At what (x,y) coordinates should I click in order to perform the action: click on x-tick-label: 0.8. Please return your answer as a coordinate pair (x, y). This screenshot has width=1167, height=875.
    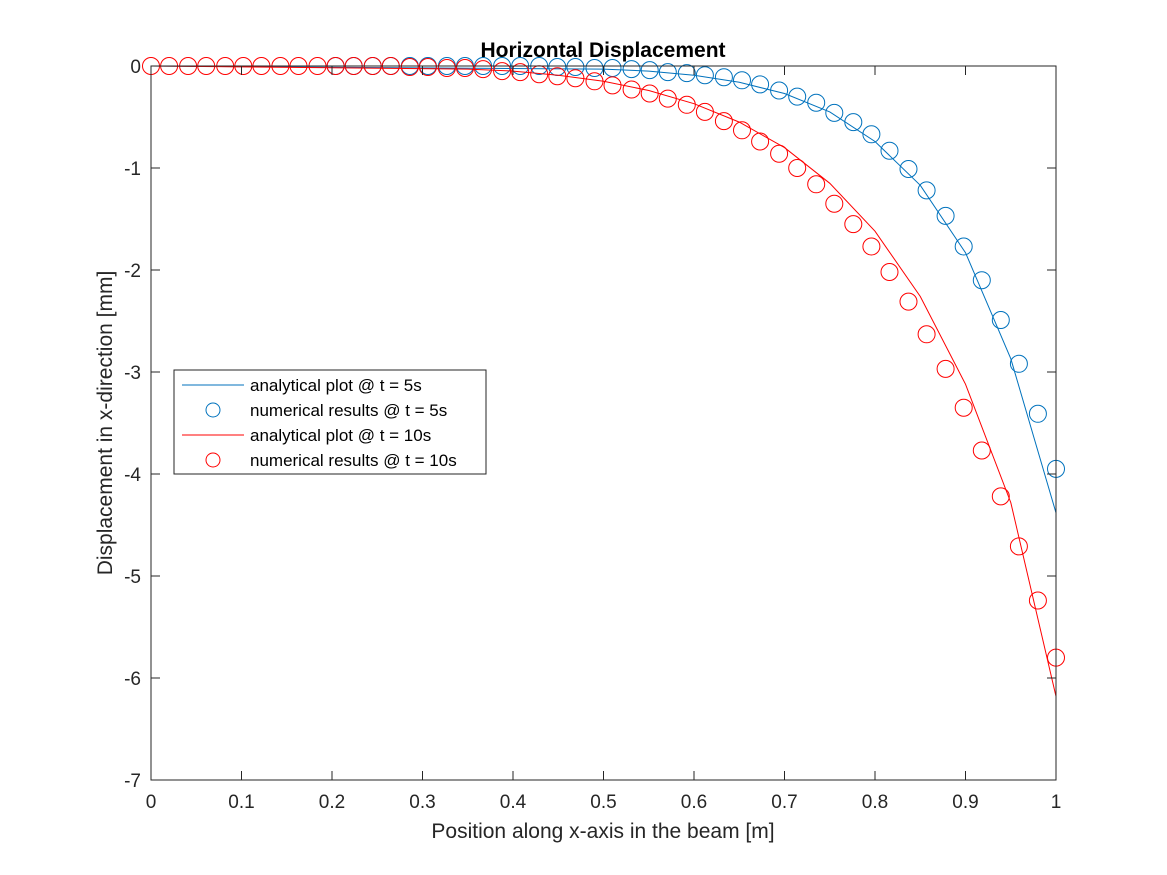
    Looking at the image, I should click on (875, 802).